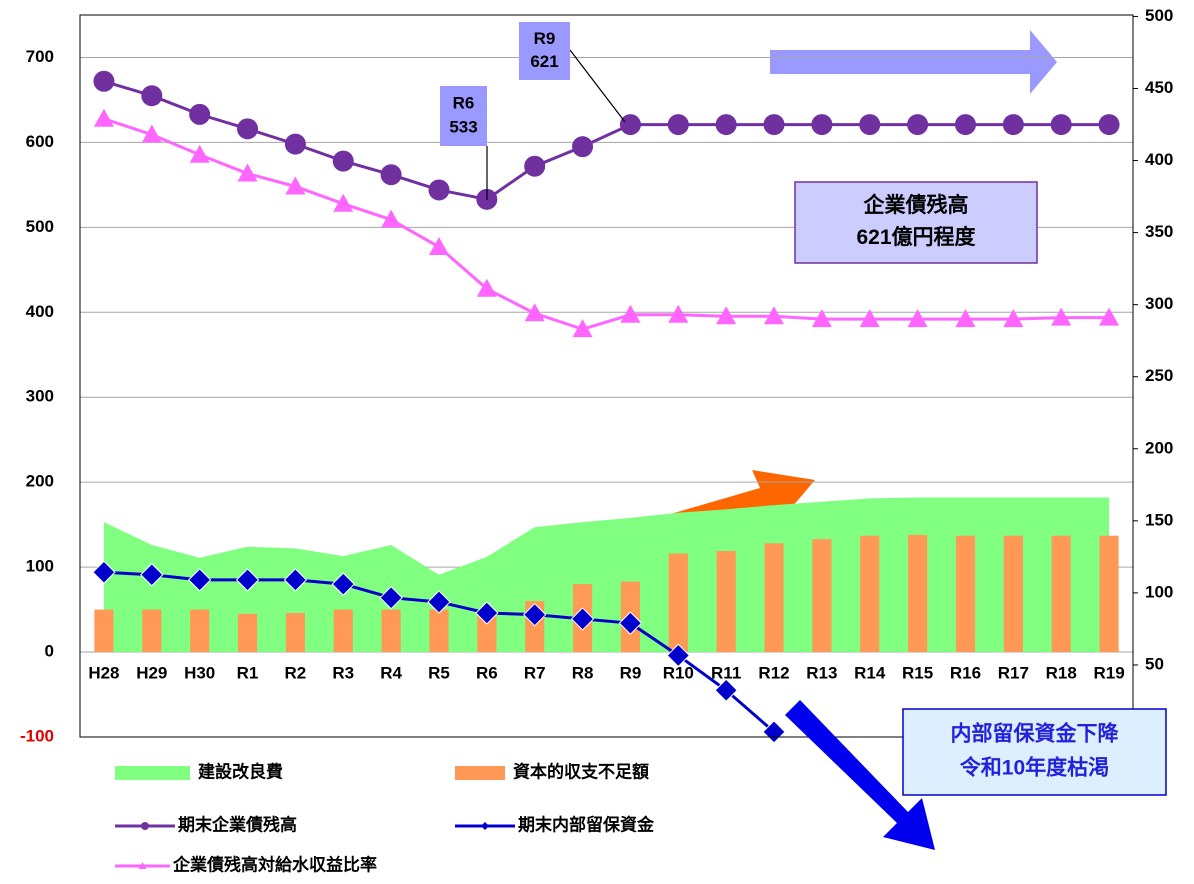 The width and height of the screenshot is (1194, 884). Describe the element at coordinates (343, 673) in the screenshot. I see `x-tick-label: R3` at that location.